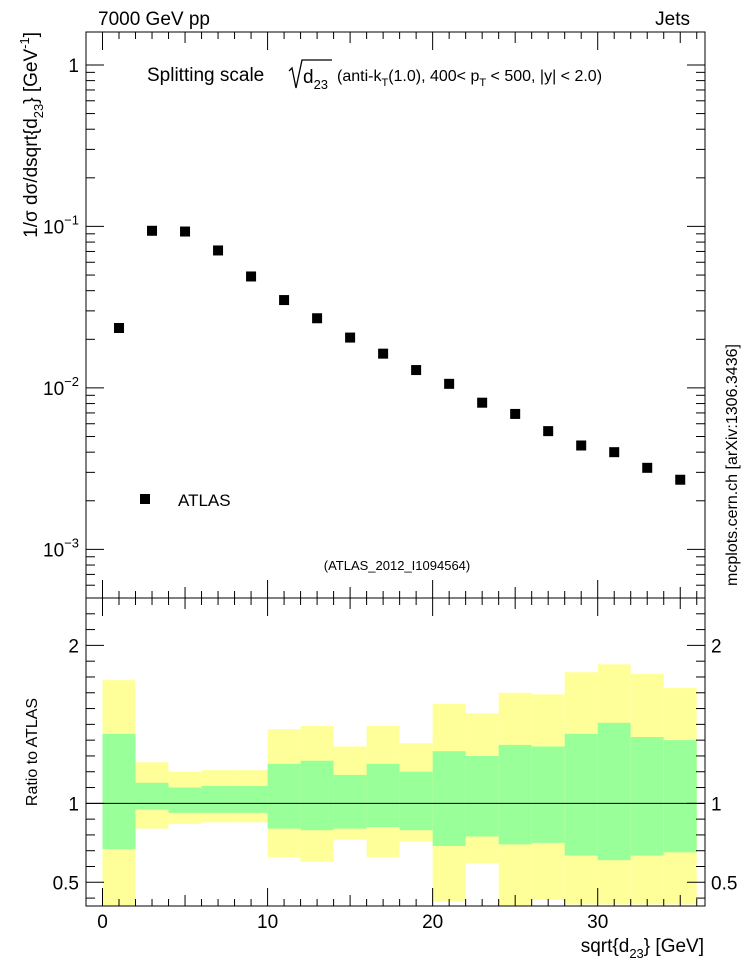 The width and height of the screenshot is (746, 972). I want to click on analysis-watermark: (ATLAS_2012_I1094564), so click(397, 565).